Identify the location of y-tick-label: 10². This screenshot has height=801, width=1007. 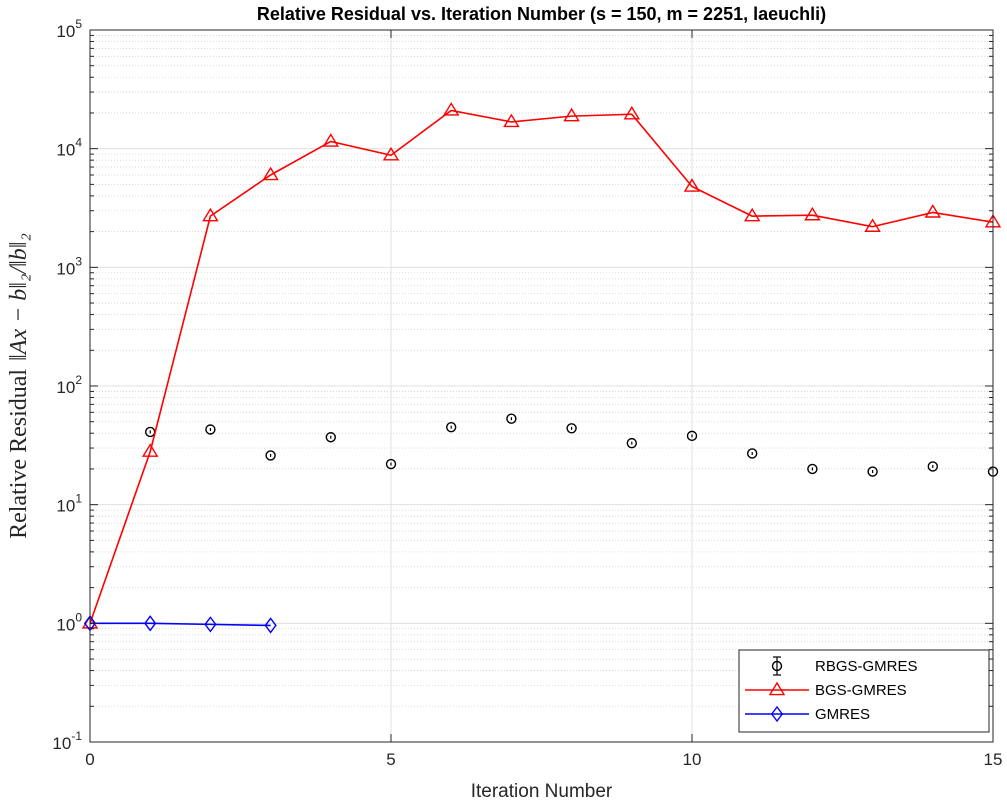
(69, 385).